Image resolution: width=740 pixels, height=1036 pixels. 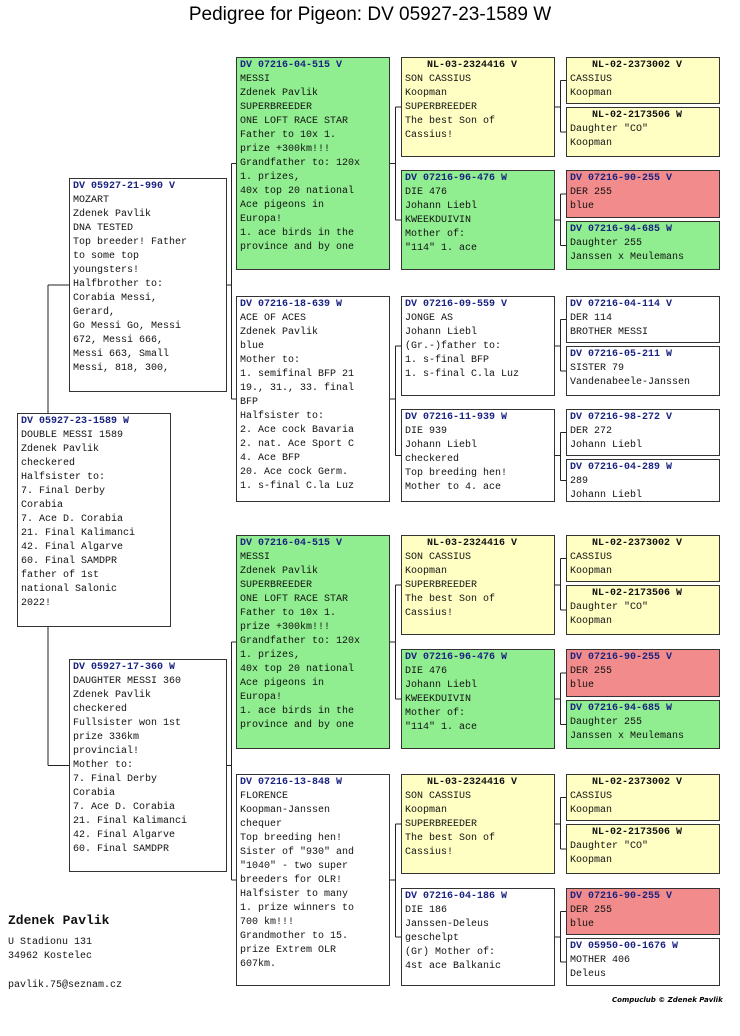 What do you see at coordinates (579, 481) in the screenshot?
I see `pigeon-info: 289` at bounding box center [579, 481].